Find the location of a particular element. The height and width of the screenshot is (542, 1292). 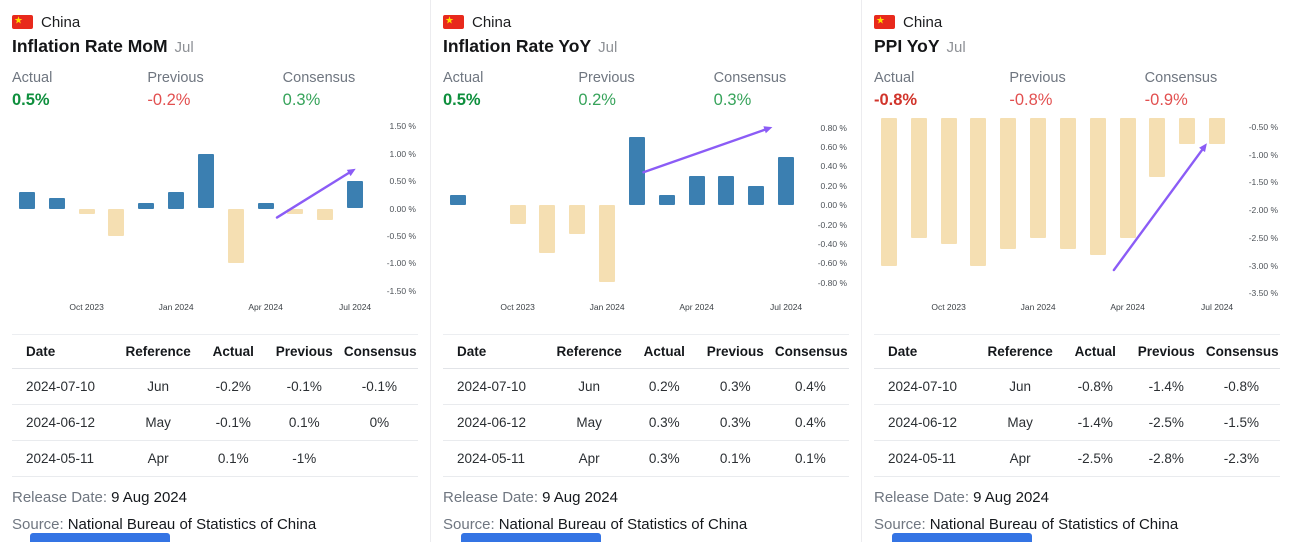

title-row: PPI YoY Jul is located at coordinates (1077, 49).